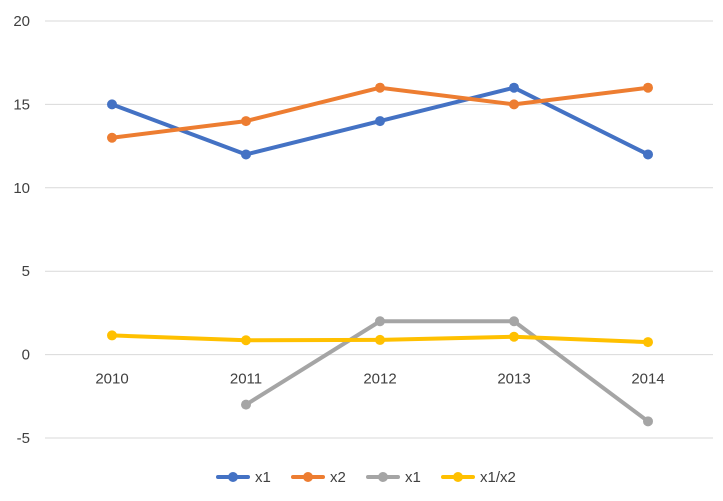  What do you see at coordinates (498, 477) in the screenshot?
I see `legend-label: x1/x2` at bounding box center [498, 477].